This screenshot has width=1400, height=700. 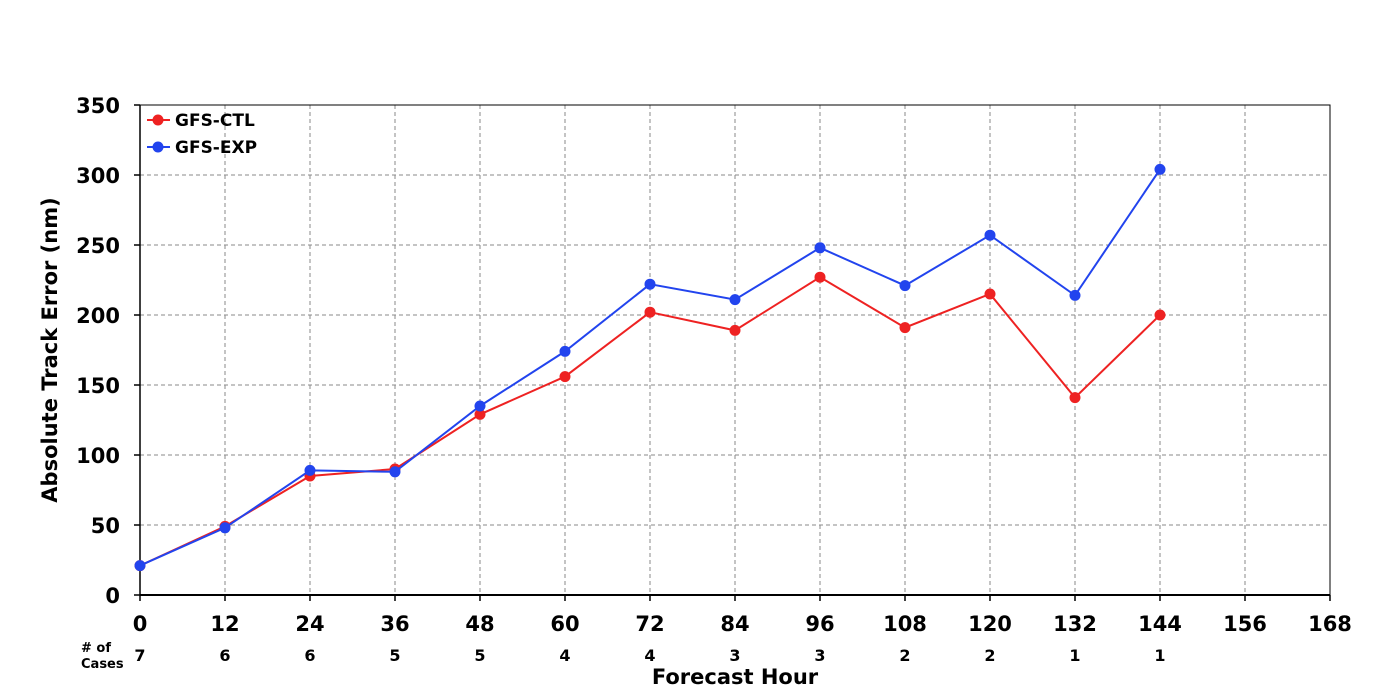 What do you see at coordinates (1330, 624) in the screenshot?
I see `x-tick-label: 168` at bounding box center [1330, 624].